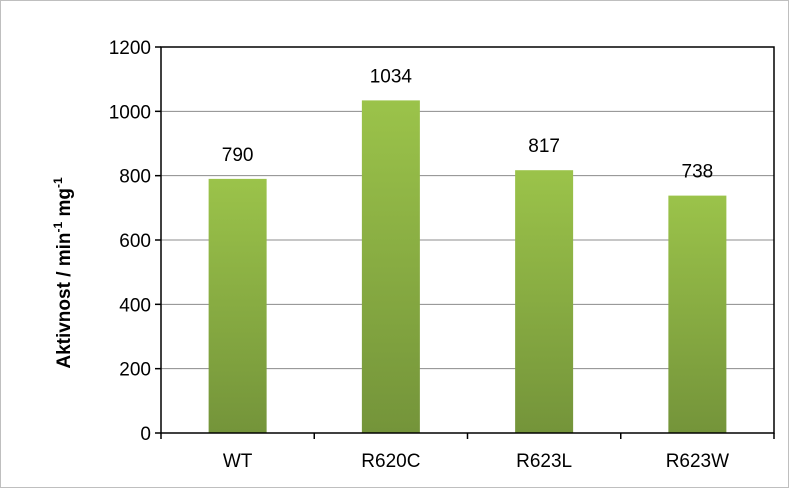  Describe the element at coordinates (145, 434) in the screenshot. I see `y-tick-label: 0` at that location.